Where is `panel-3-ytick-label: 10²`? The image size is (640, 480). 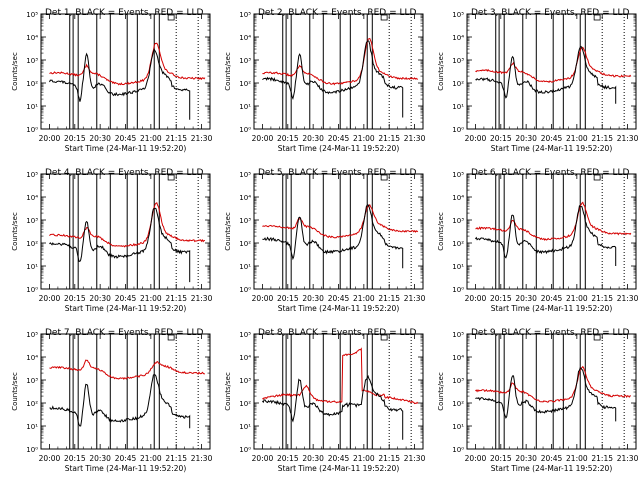 panel-3-ytick-label: 10² is located at coordinates (458, 84).